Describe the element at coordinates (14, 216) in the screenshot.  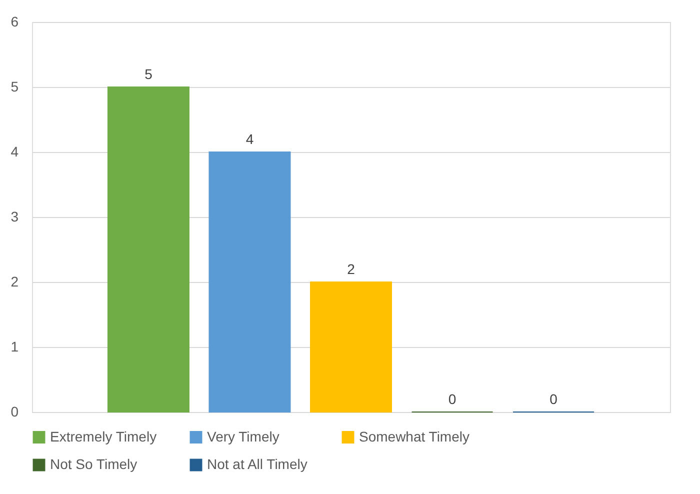
I see `y-tick-label: 3` at that location.